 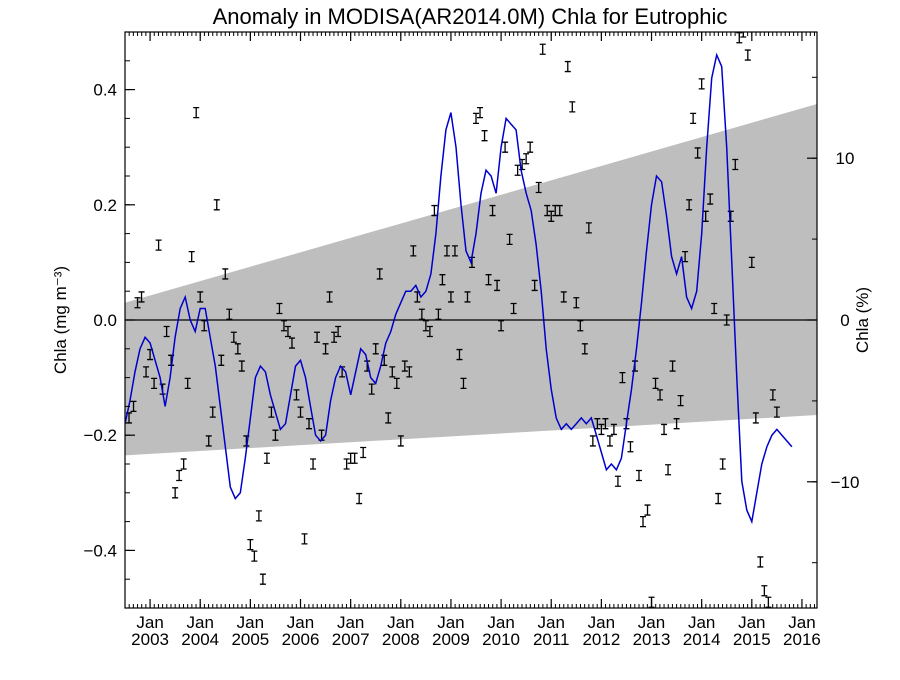 What do you see at coordinates (200, 639) in the screenshot?
I see `x-tick-label-year: 2004` at bounding box center [200, 639].